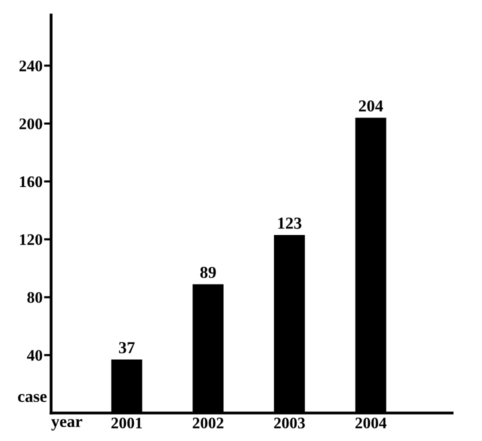 The width and height of the screenshot is (482, 441). What do you see at coordinates (370, 423) in the screenshot?
I see `x-tick-label: 2004` at bounding box center [370, 423].